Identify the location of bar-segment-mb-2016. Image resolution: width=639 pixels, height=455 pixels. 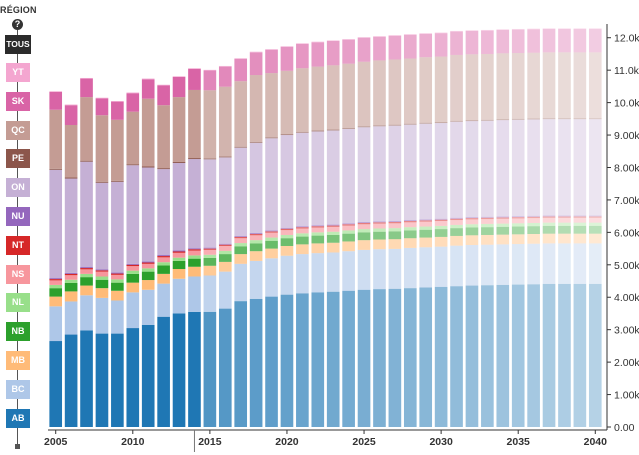
(225, 266).